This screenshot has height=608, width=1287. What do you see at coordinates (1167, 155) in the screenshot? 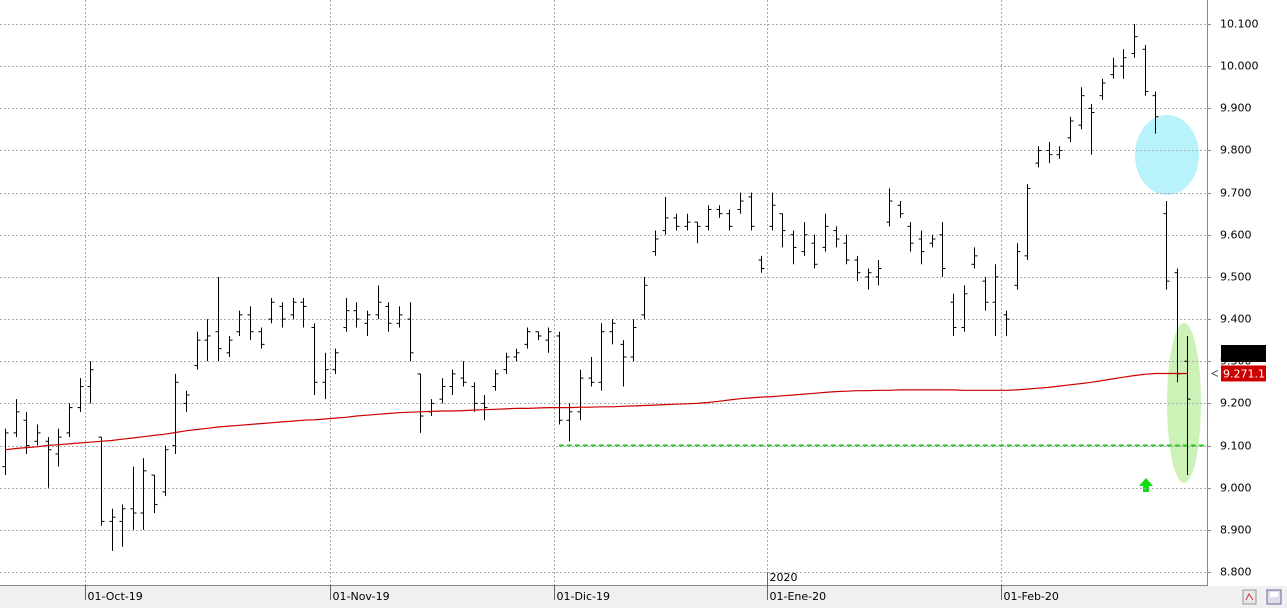
I see `highlight-ellipse` at bounding box center [1167, 155].